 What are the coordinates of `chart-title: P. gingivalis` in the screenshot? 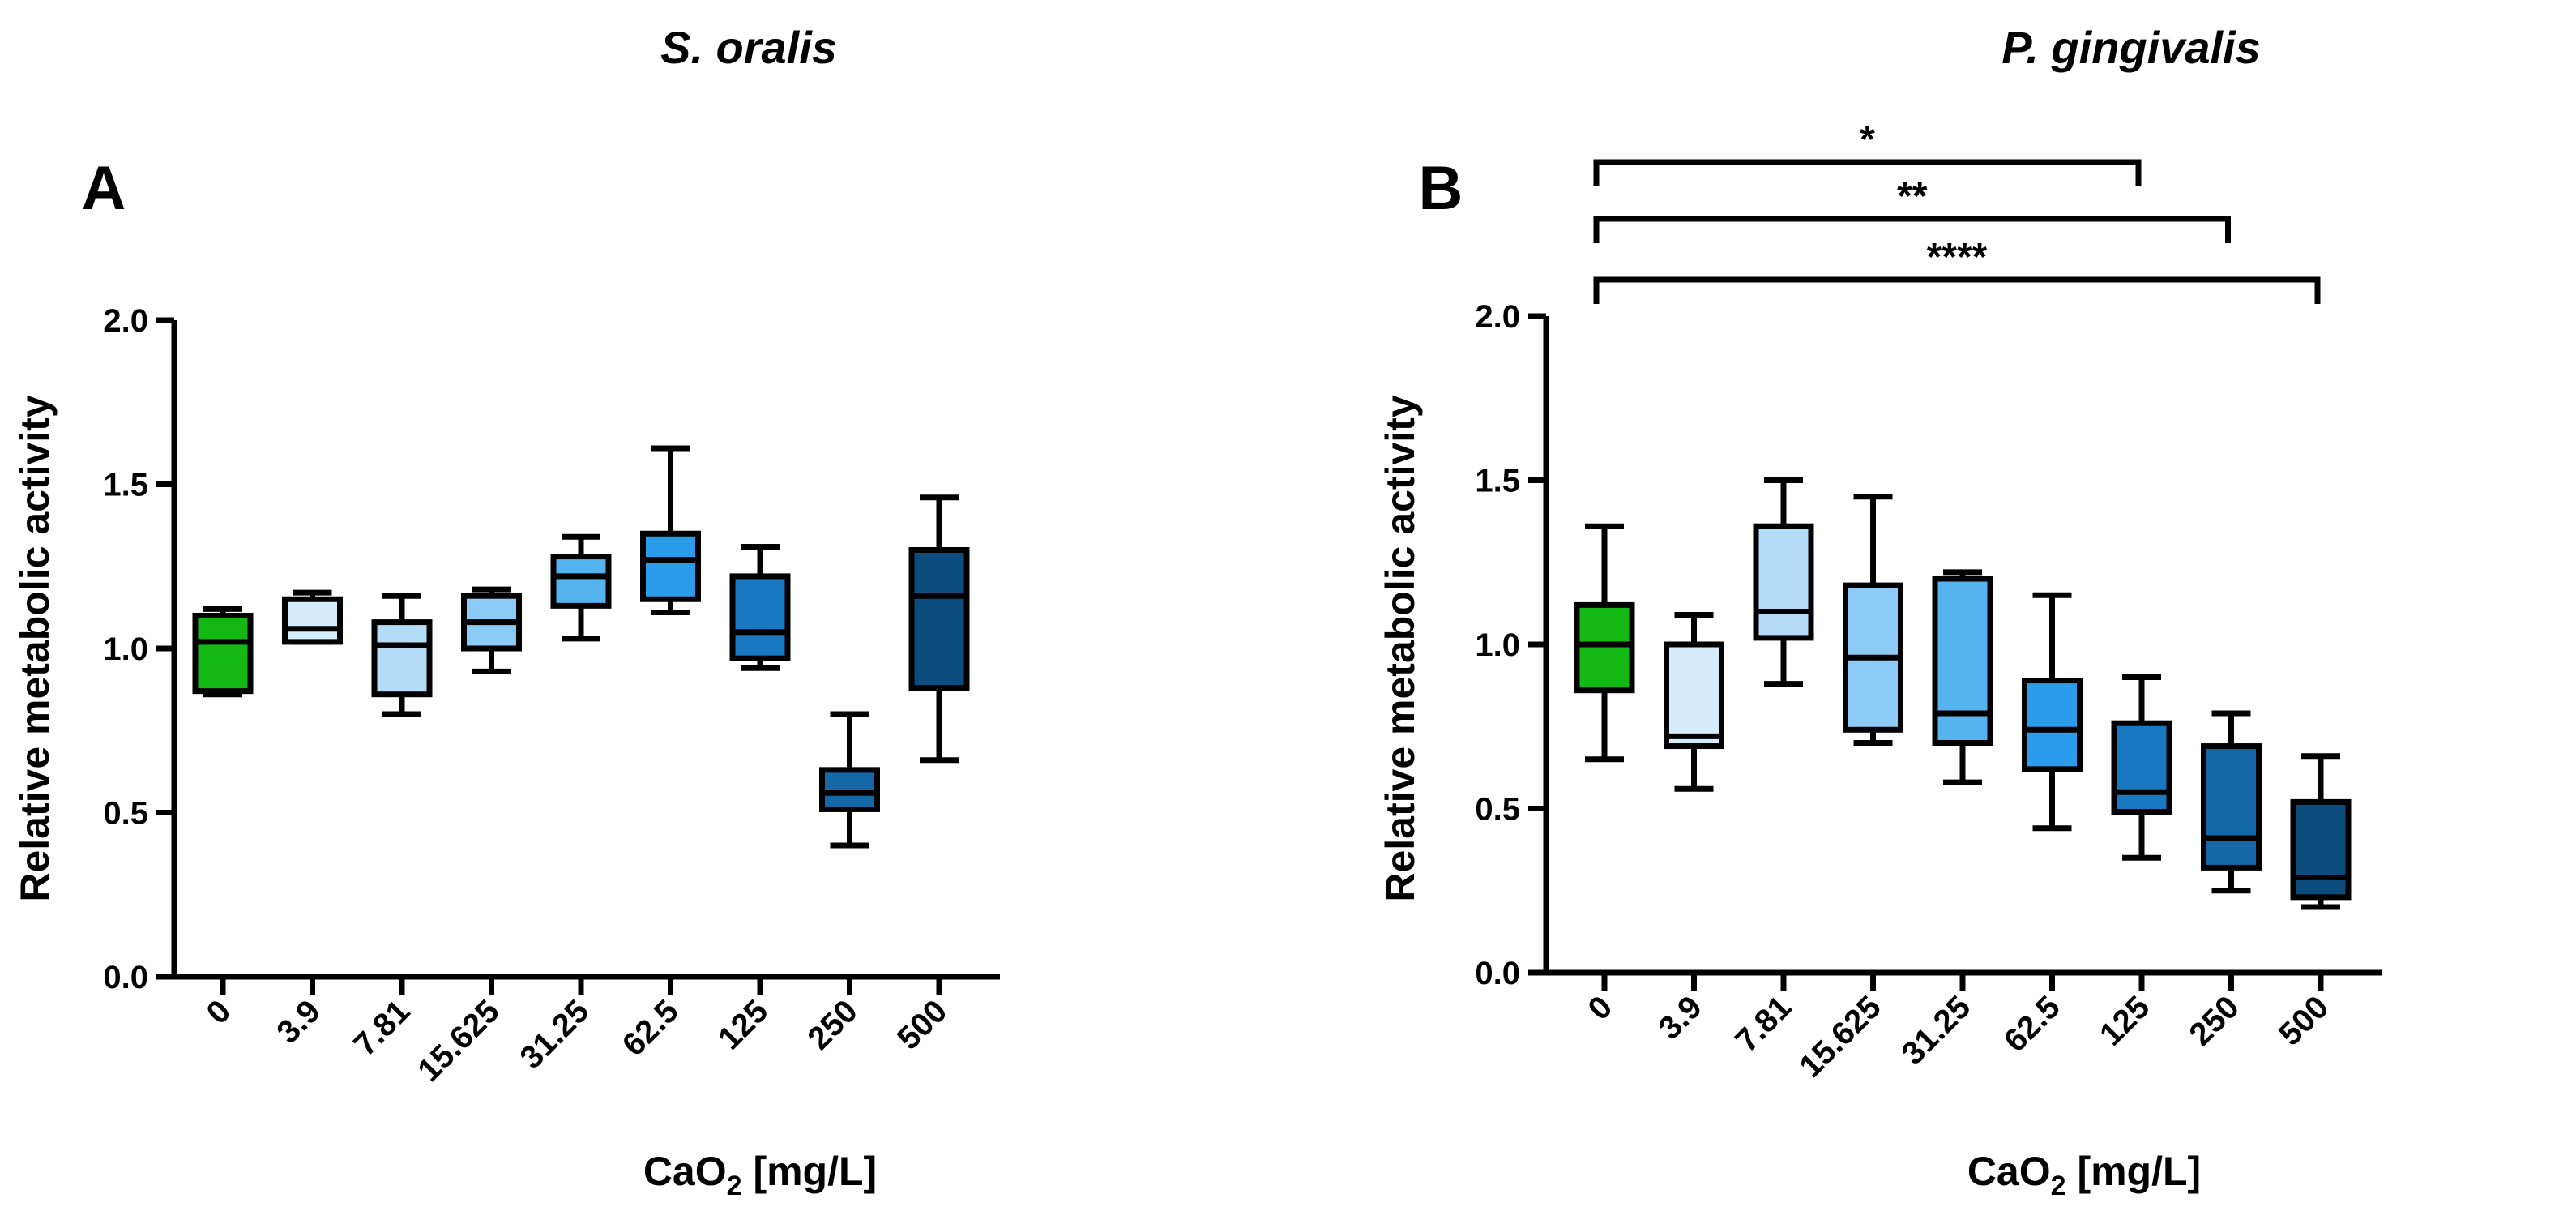 It's located at (2131, 47).